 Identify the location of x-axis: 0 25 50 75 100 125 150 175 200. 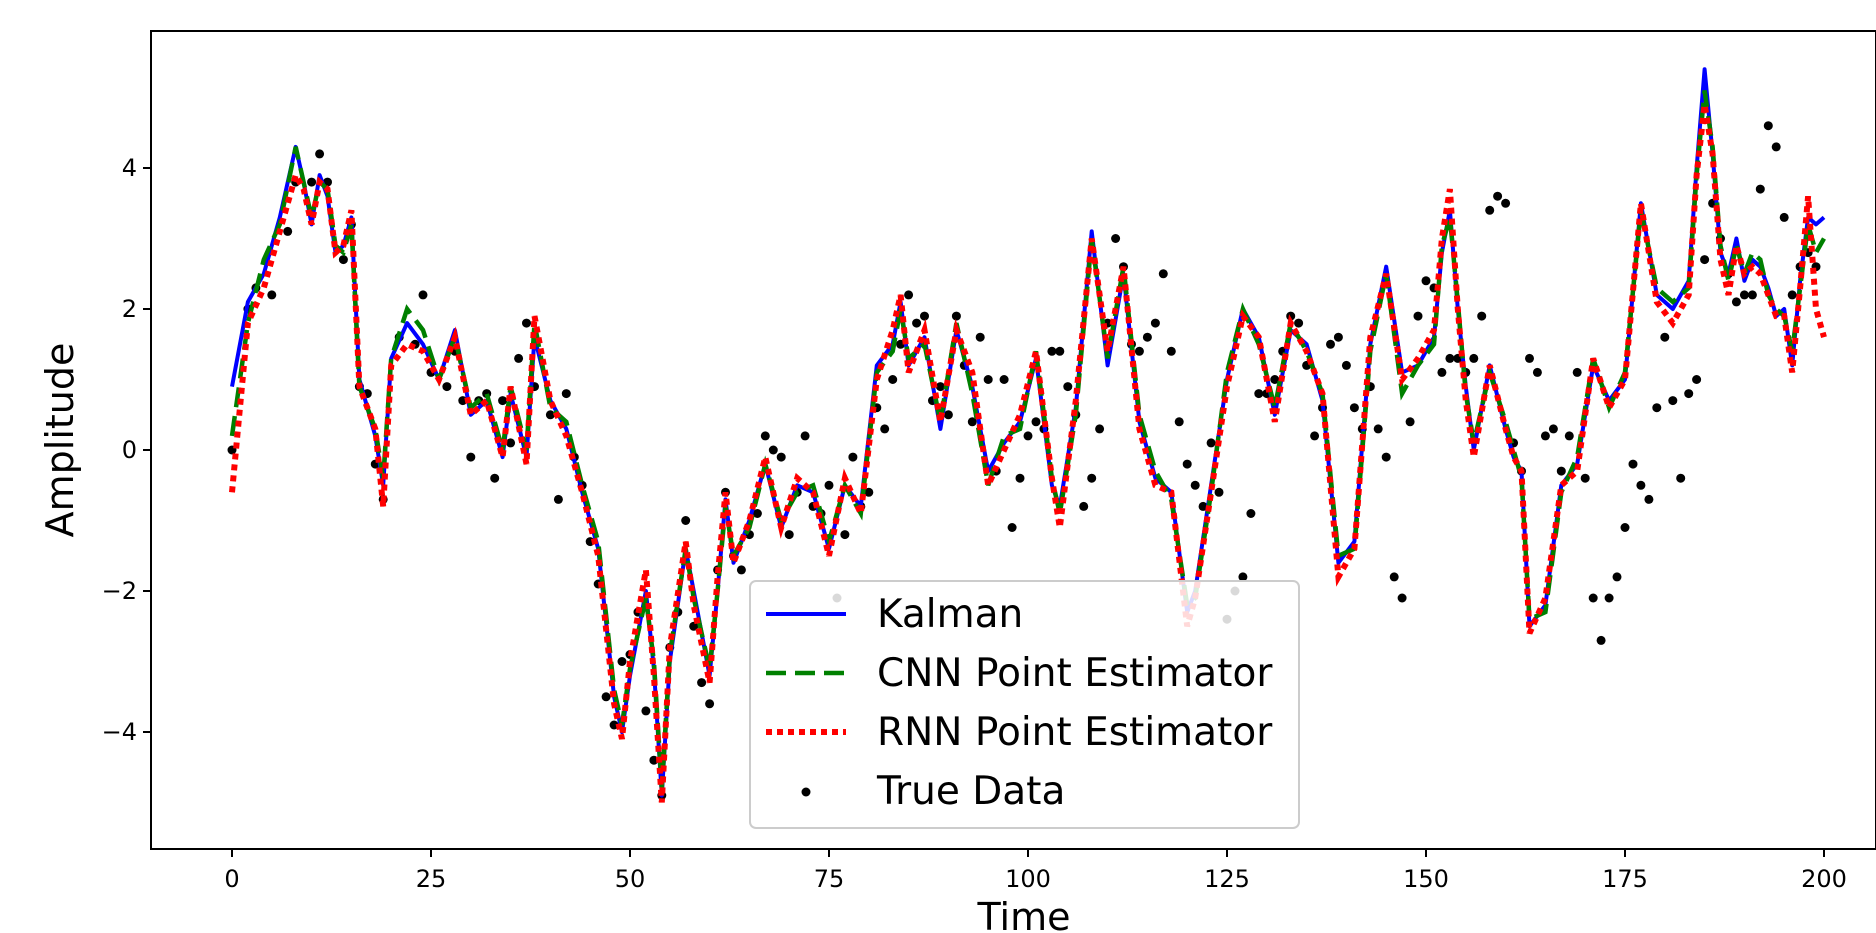
(1035, 871).